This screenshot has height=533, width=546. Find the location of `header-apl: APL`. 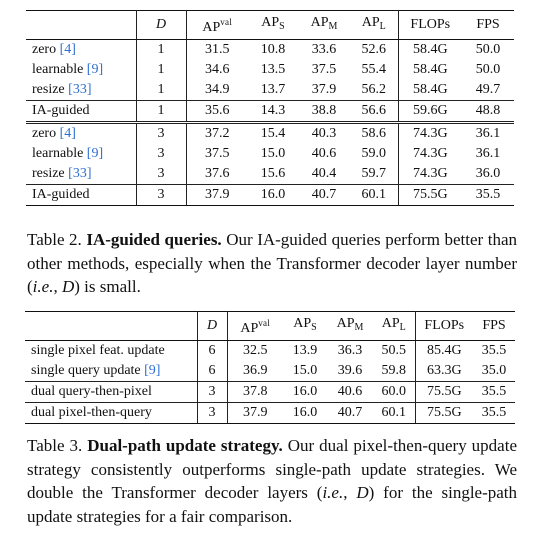

header-apl: APL is located at coordinates (374, 25).